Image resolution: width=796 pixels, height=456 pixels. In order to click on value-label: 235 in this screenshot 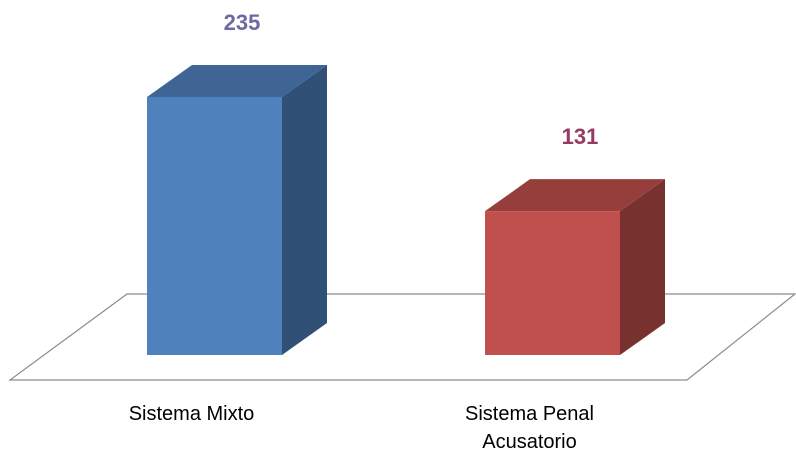, I will do `click(242, 22)`.